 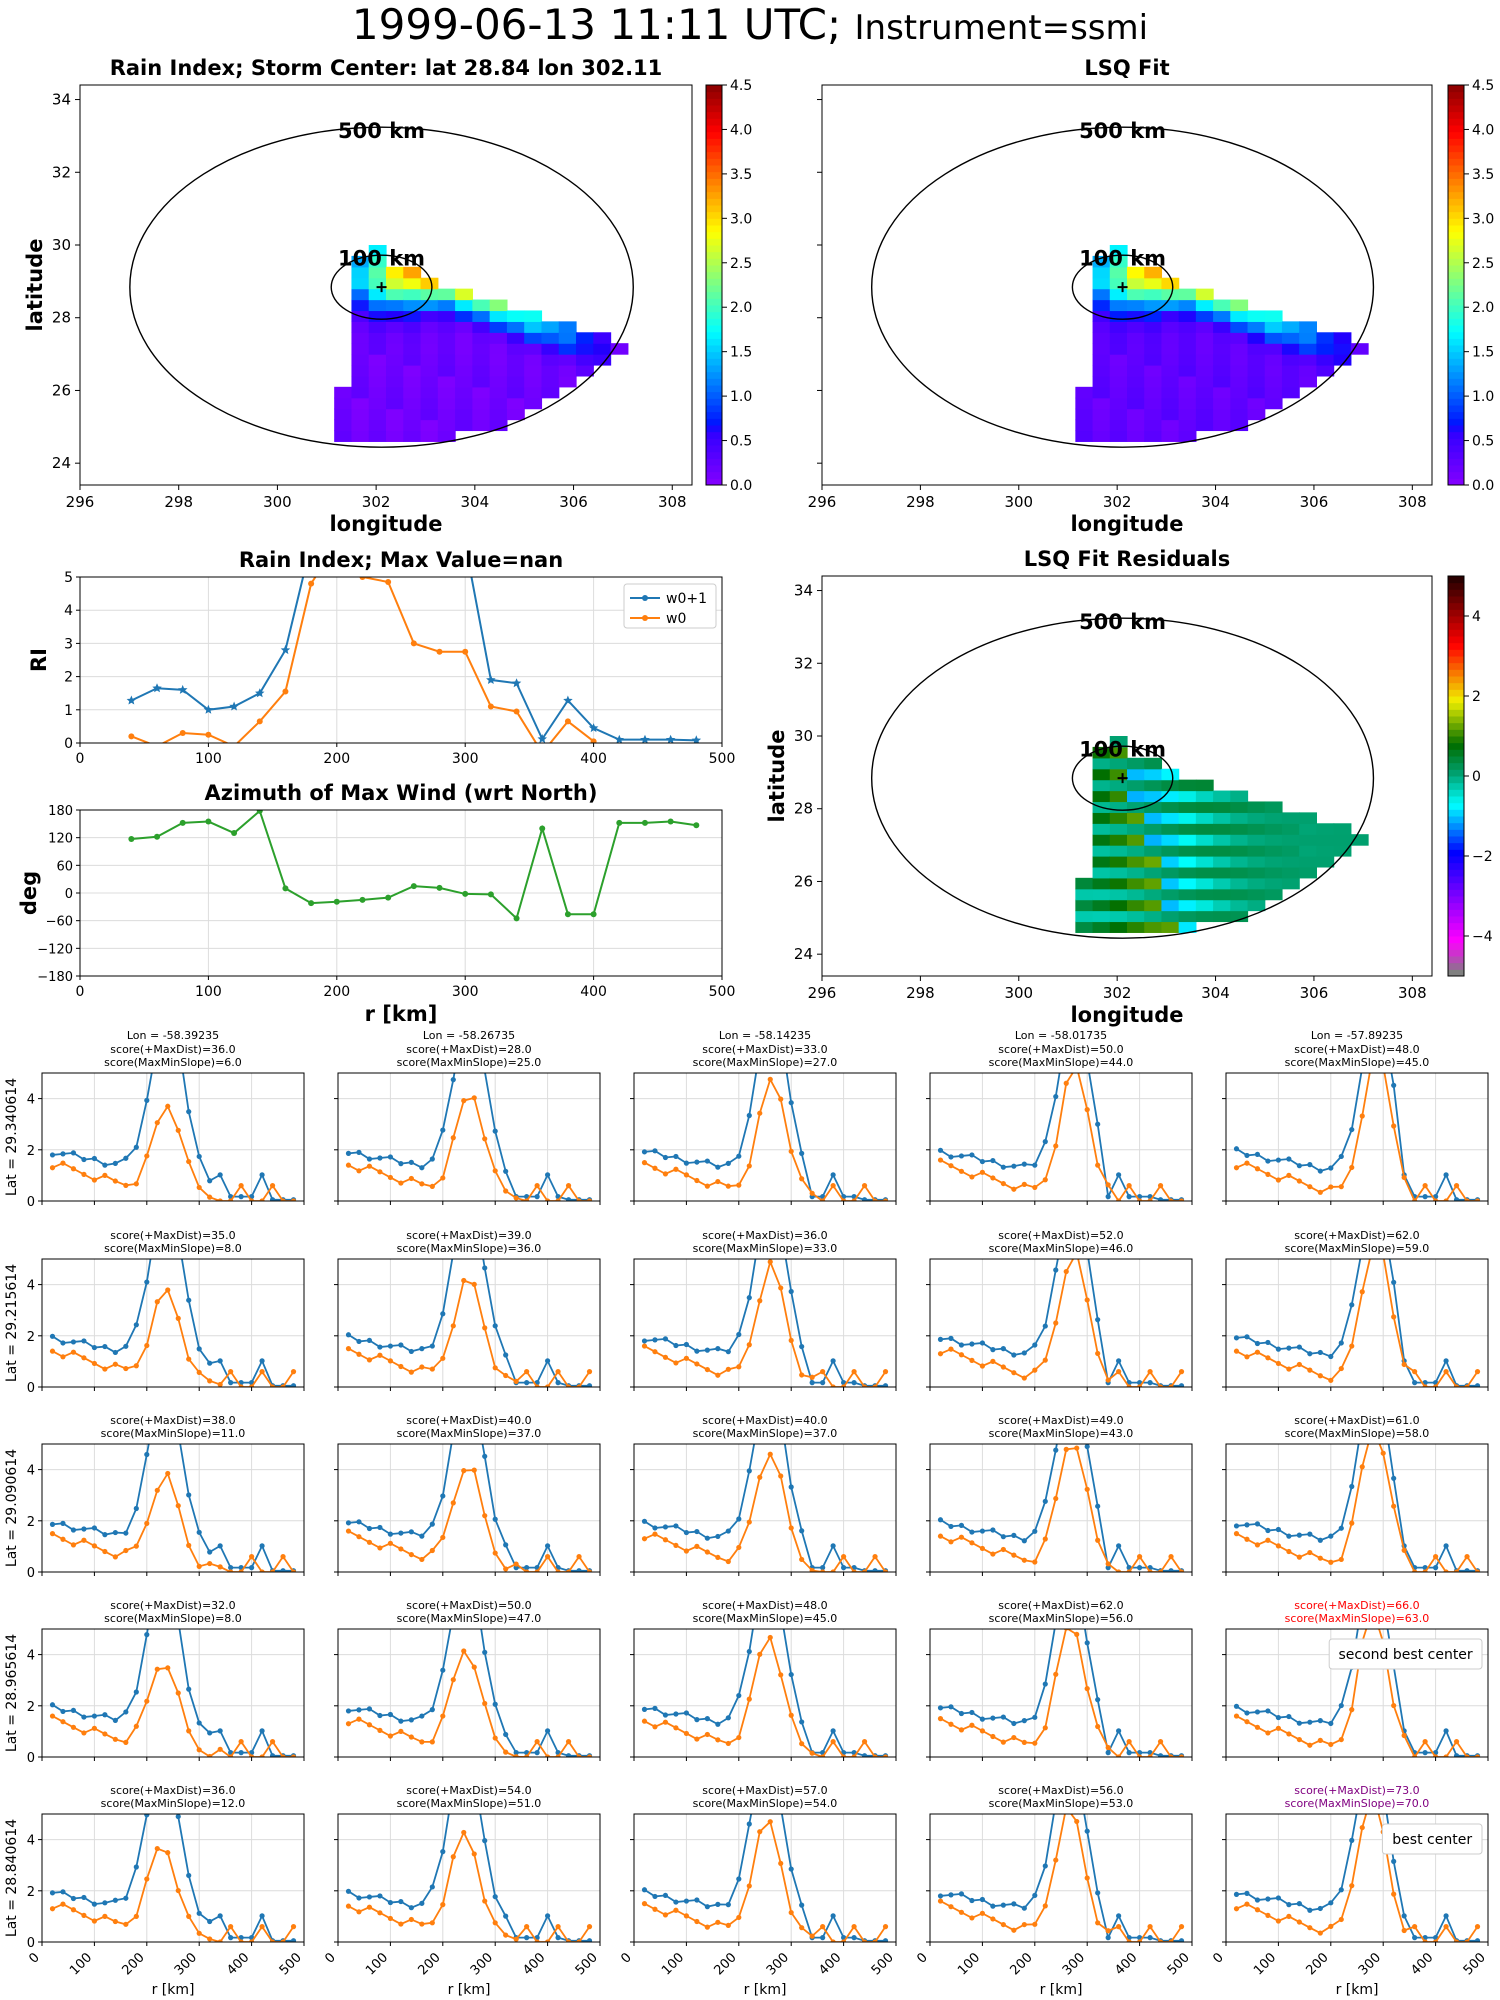 I want to click on y-tick-label: 0, so click(x=31, y=1202).